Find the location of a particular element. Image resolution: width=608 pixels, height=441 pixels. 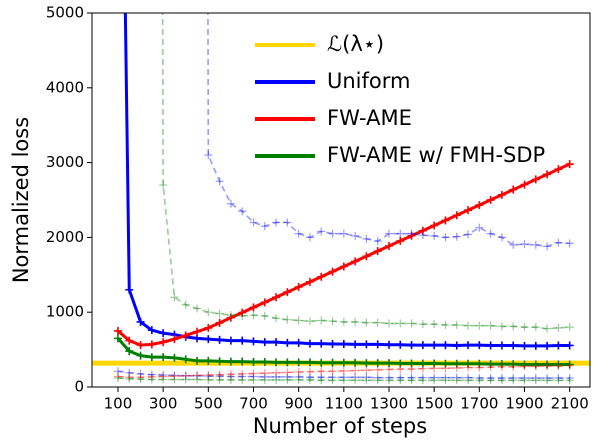

x-tick-label: 500 is located at coordinates (208, 404).